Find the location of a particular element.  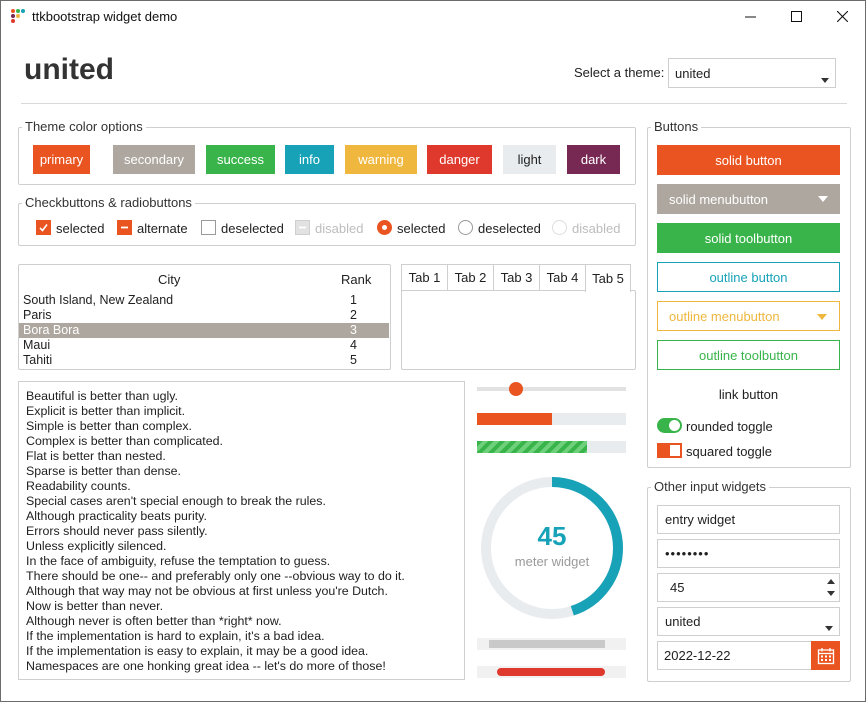

colored-scrollbar-thumb is located at coordinates (551, 672).